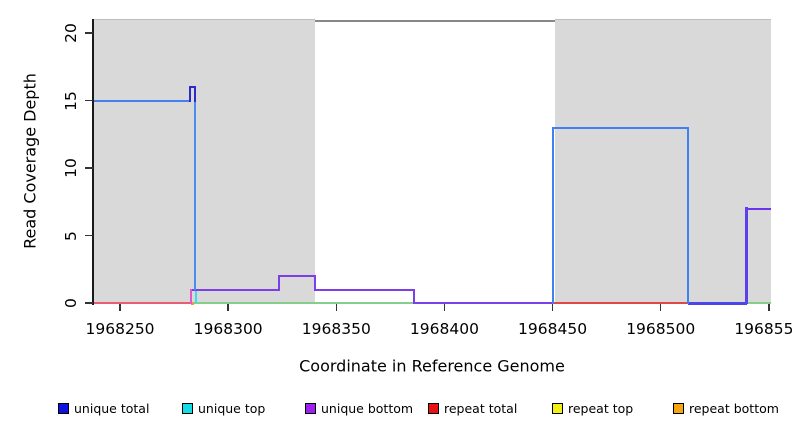  What do you see at coordinates (432, 366) in the screenshot?
I see `x-axis-title: Coordinate in Reference Genome` at bounding box center [432, 366].